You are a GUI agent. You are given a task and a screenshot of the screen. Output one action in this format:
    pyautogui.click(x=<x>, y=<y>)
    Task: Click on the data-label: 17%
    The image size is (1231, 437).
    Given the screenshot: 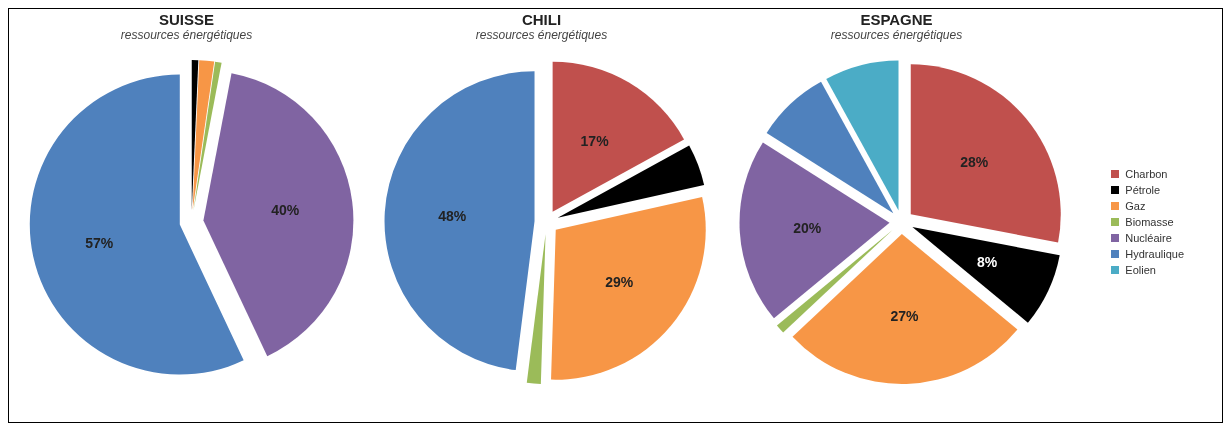 What is the action you would take?
    pyautogui.click(x=595, y=140)
    